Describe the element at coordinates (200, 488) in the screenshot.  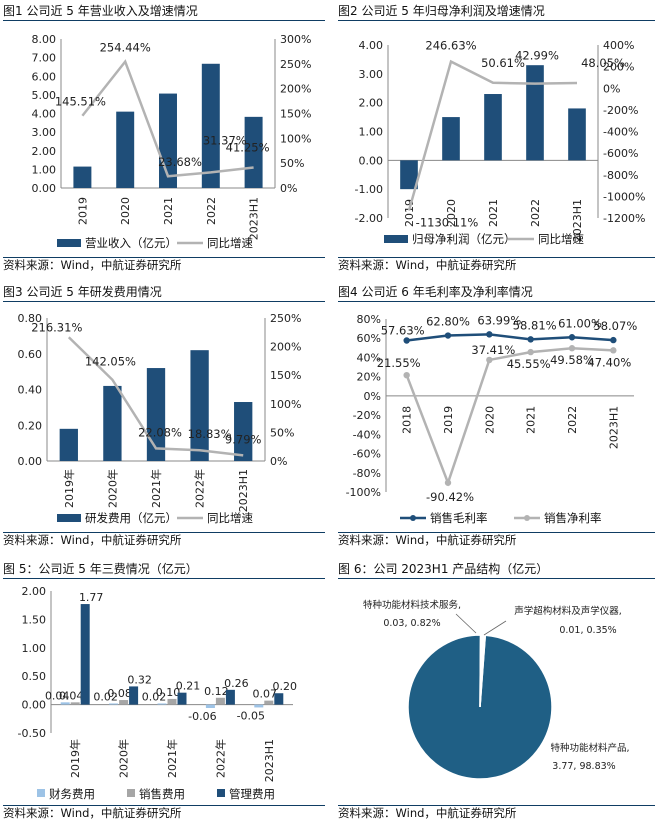
I see `category-label: 2022年` at that location.